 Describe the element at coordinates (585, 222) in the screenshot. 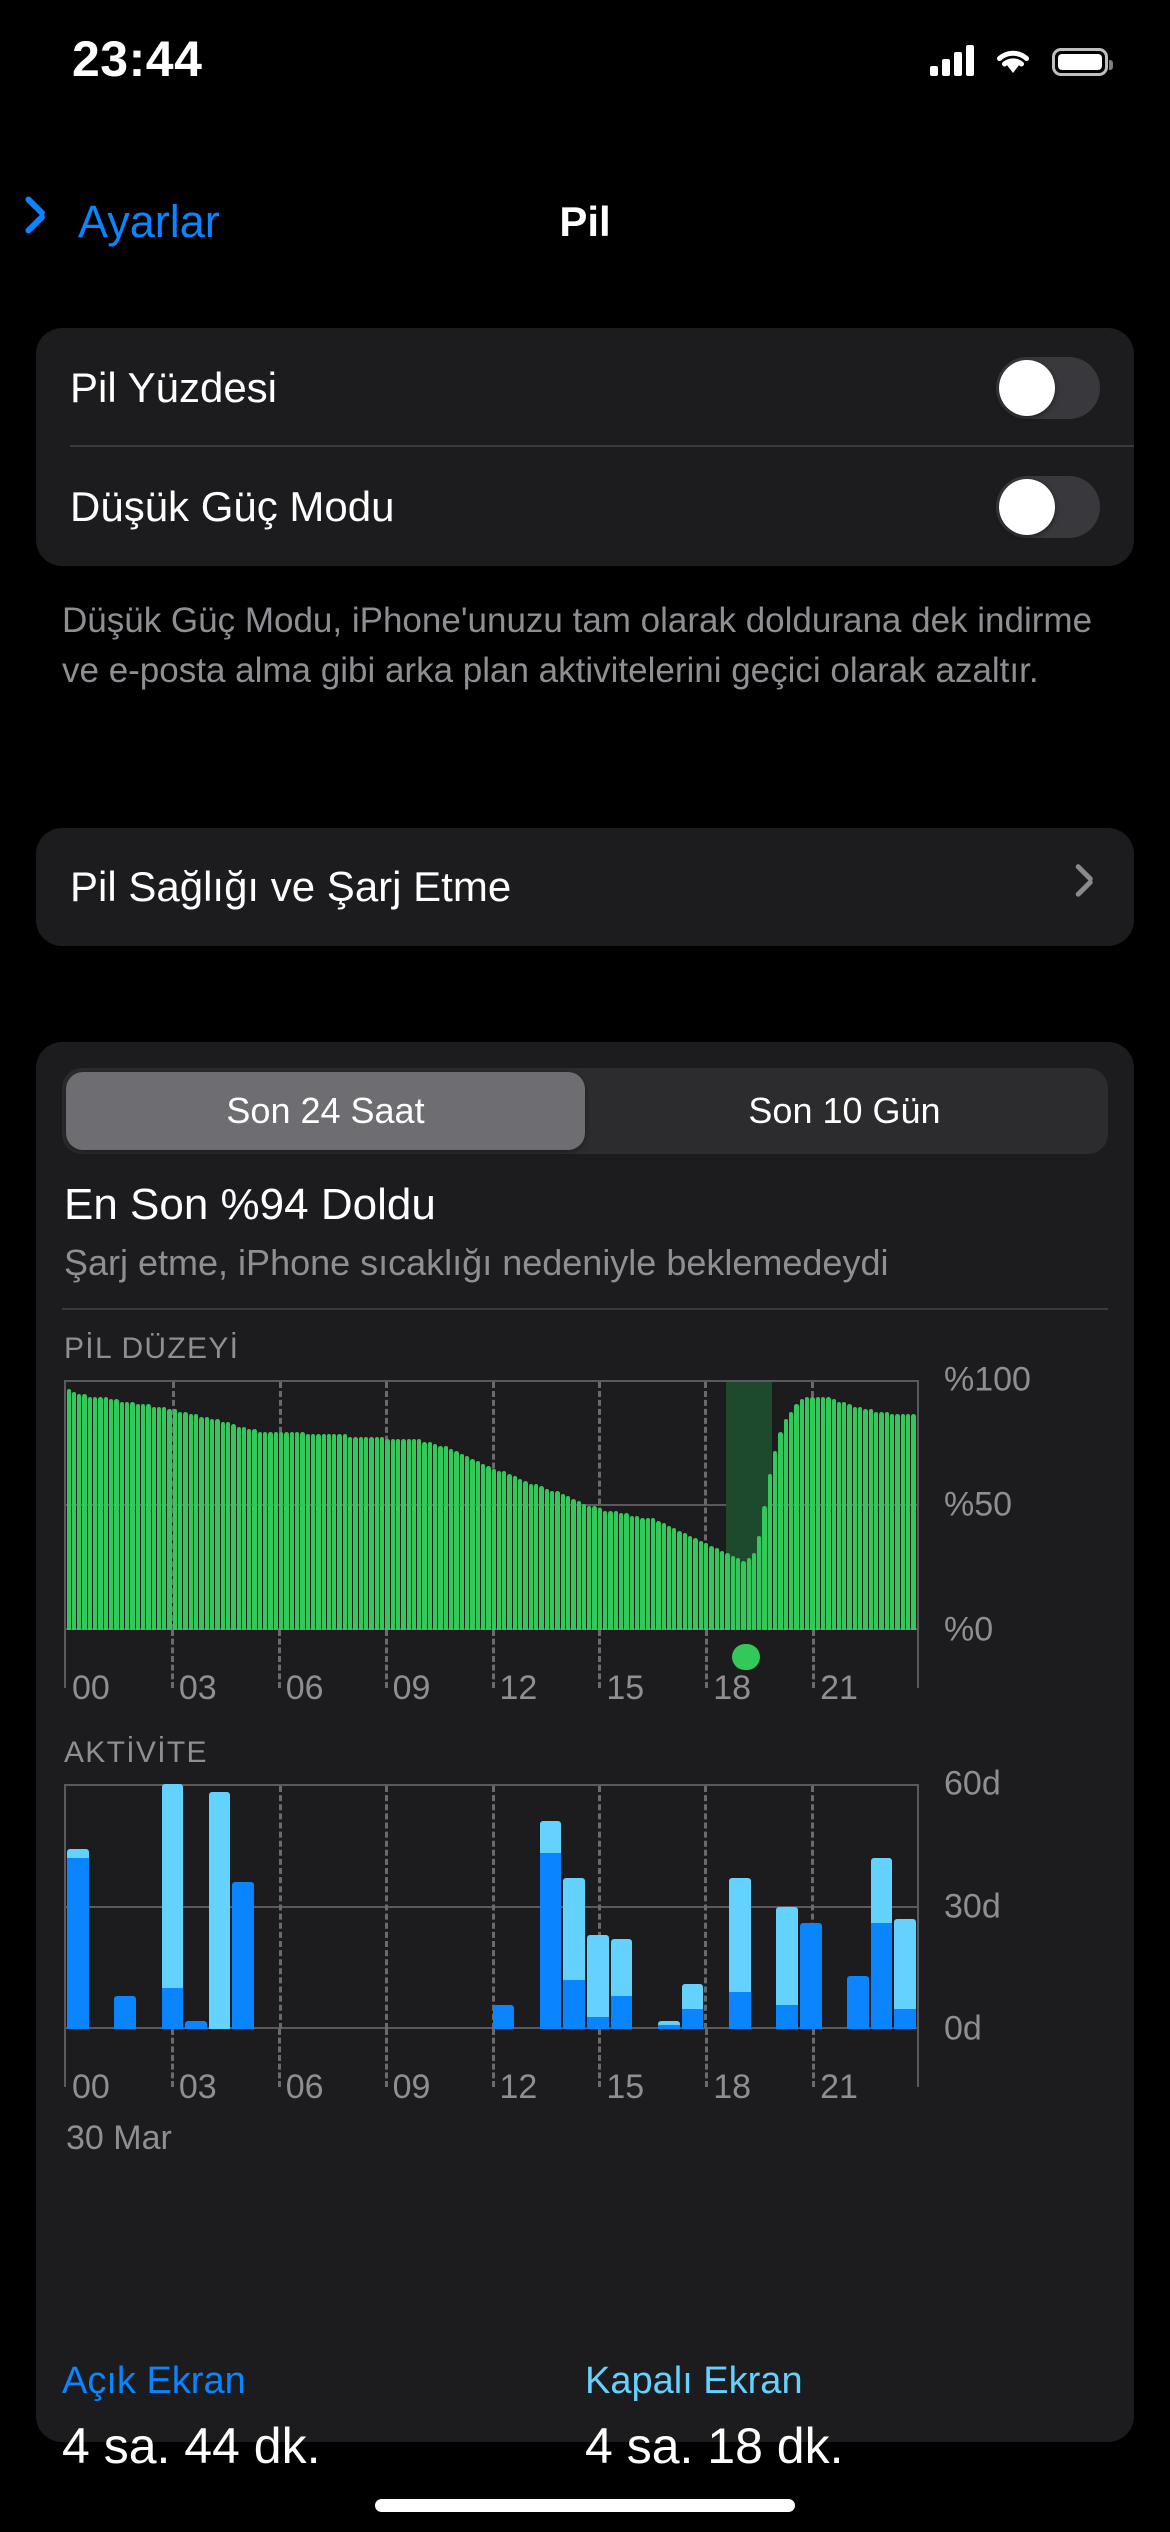

I see `navigation-bar: Ayarlar Pil` at that location.